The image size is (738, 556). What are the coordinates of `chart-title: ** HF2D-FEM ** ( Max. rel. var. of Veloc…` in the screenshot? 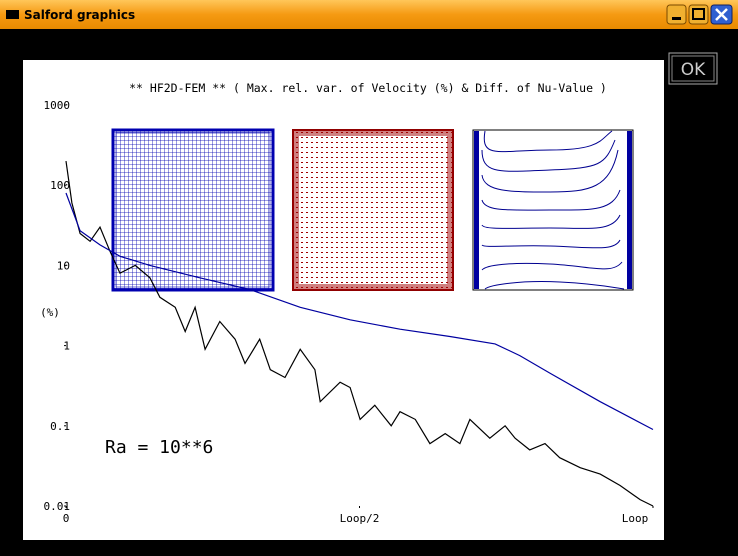 It's located at (368, 88).